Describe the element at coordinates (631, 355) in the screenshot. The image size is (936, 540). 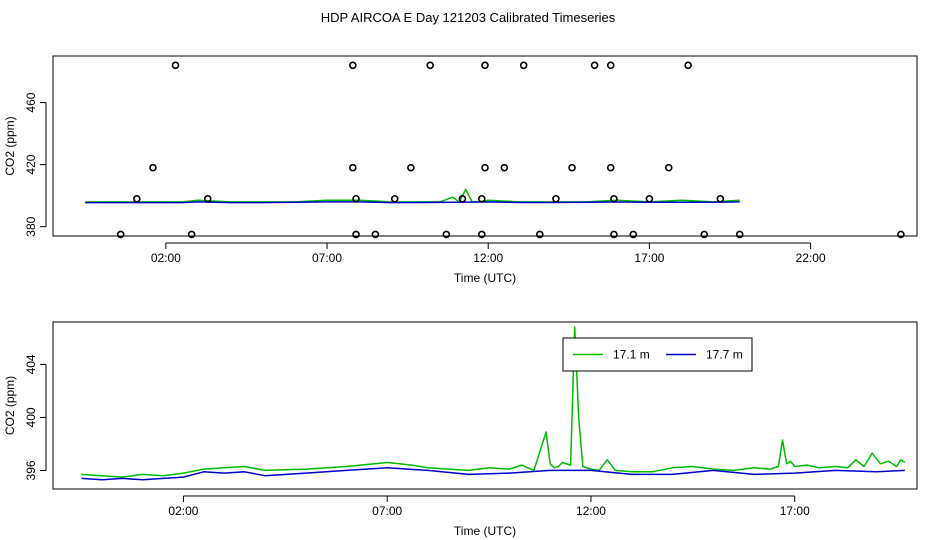
I see `legend-entry: 17.1 m` at that location.